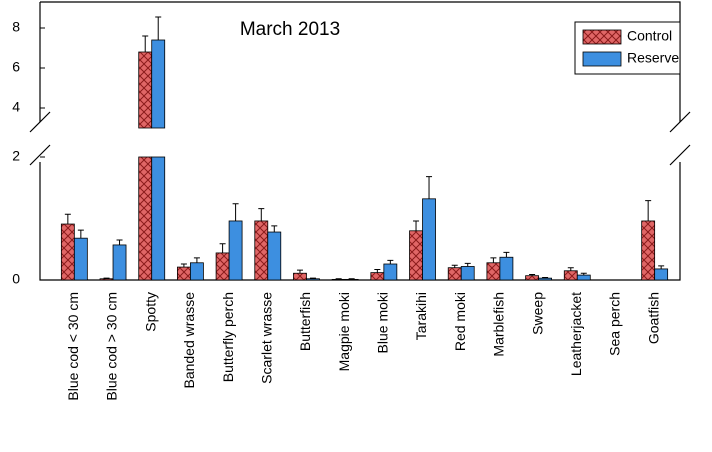 The image size is (712, 452). I want to click on x-tick-label: Goatfish, so click(653, 318).